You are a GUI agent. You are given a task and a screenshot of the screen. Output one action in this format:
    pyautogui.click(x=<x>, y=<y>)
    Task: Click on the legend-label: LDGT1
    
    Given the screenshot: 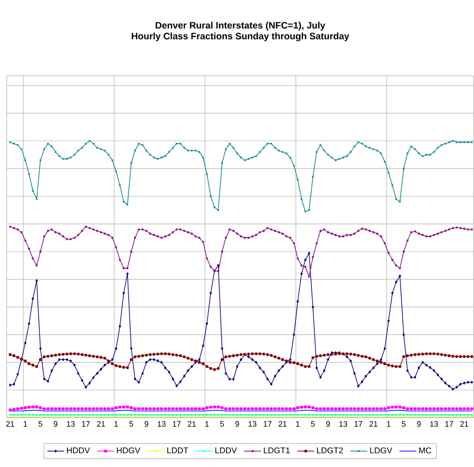 What is the action you would take?
    pyautogui.click(x=277, y=450)
    